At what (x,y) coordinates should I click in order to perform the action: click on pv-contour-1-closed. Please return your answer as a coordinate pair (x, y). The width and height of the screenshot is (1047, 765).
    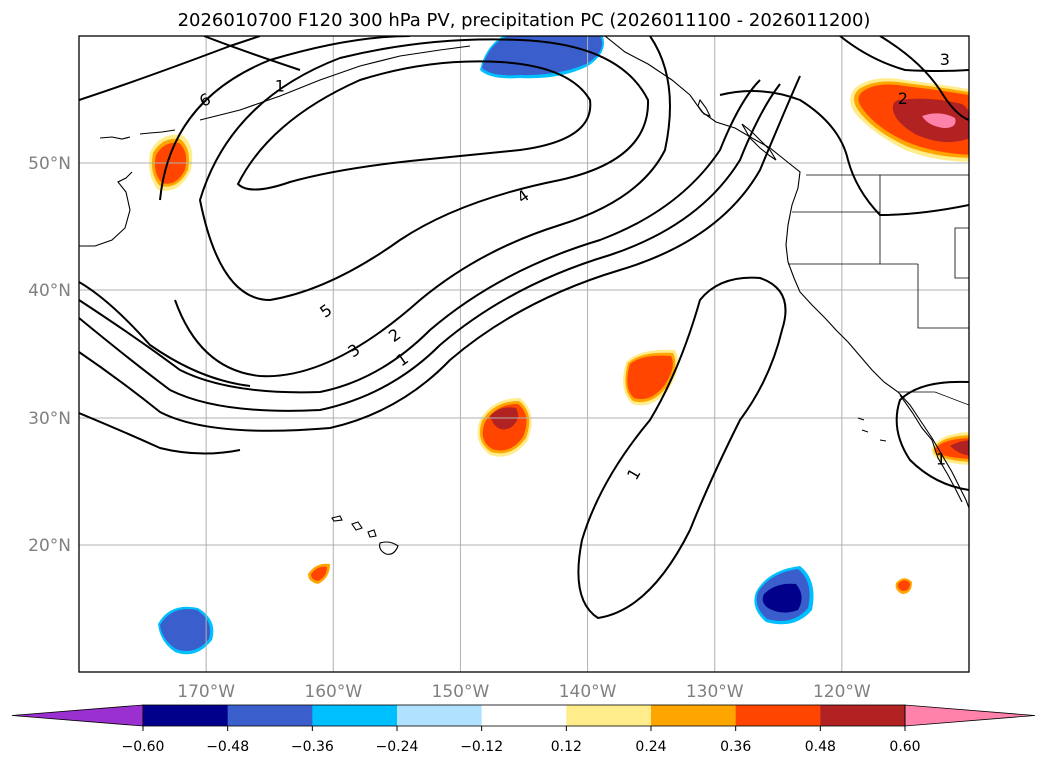
    Looking at the image, I should click on (682, 448).